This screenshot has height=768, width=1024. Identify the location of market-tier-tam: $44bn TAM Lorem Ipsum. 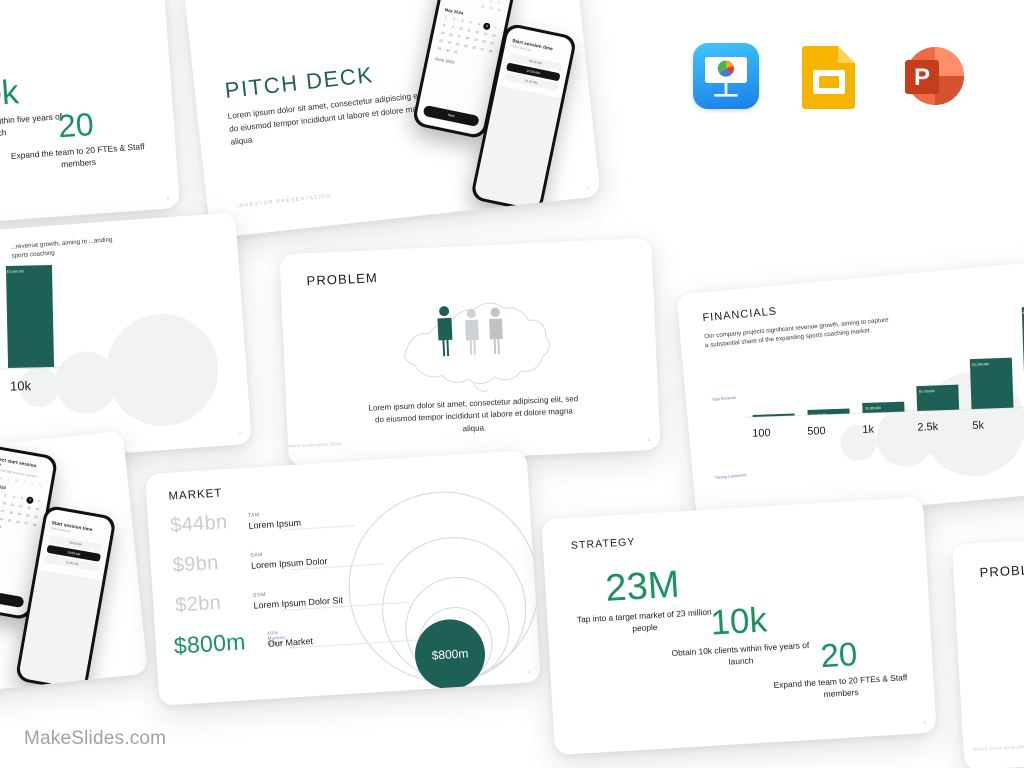
(235, 524).